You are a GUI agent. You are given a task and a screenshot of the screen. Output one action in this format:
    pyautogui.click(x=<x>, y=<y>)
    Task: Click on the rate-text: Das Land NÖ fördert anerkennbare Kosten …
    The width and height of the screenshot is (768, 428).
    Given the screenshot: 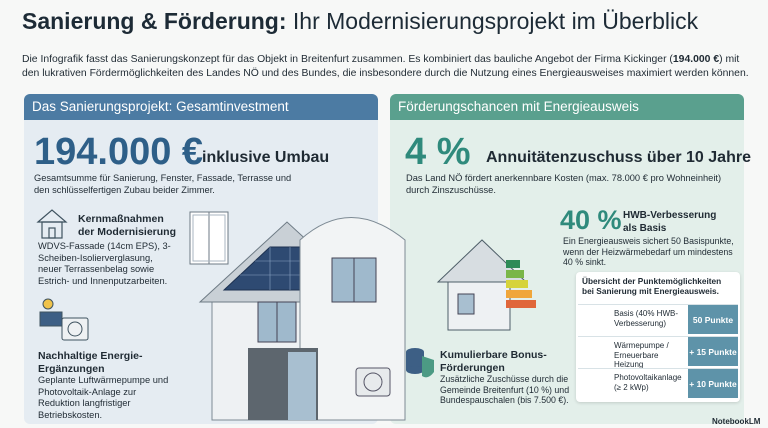 What is the action you would take?
    pyautogui.click(x=564, y=184)
    